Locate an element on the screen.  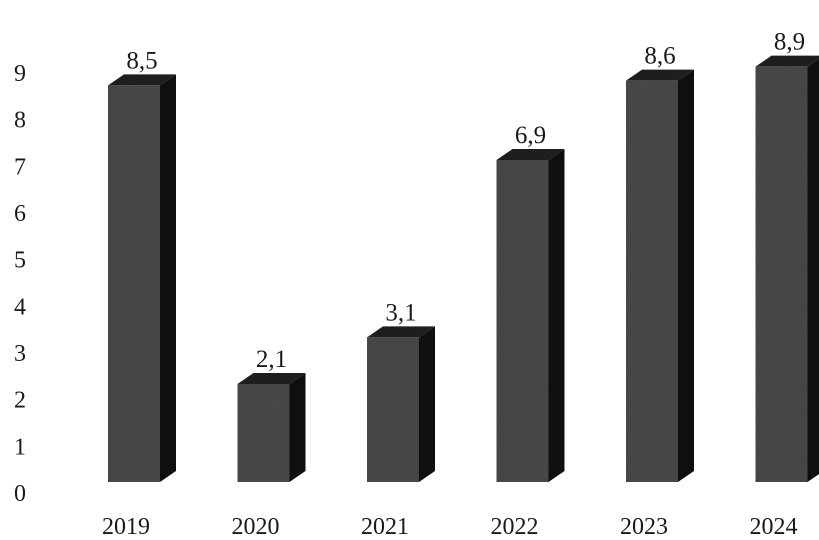
data-label: 8,9 is located at coordinates (789, 42).